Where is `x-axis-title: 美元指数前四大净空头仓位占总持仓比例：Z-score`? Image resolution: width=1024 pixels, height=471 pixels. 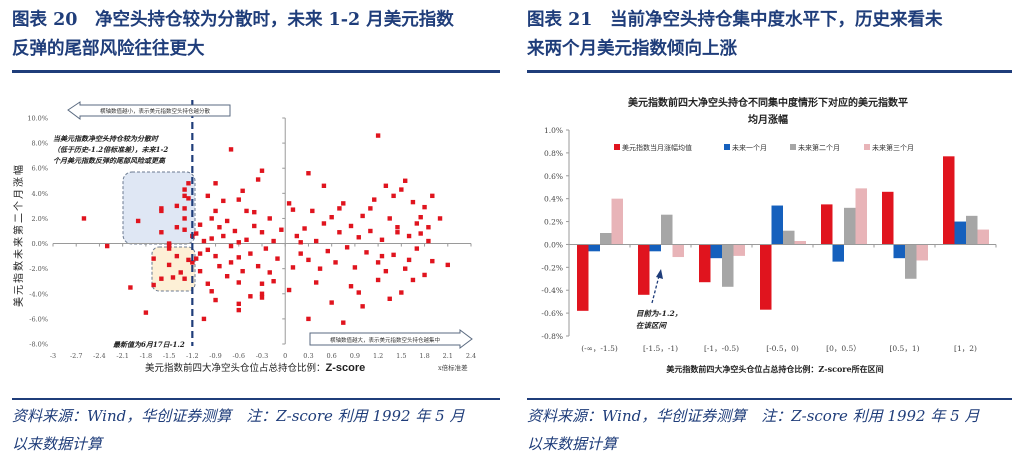
x-axis-title: 美元指数前四大净空头仓位占总持仓比例：Z-score is located at coordinates (255, 368).